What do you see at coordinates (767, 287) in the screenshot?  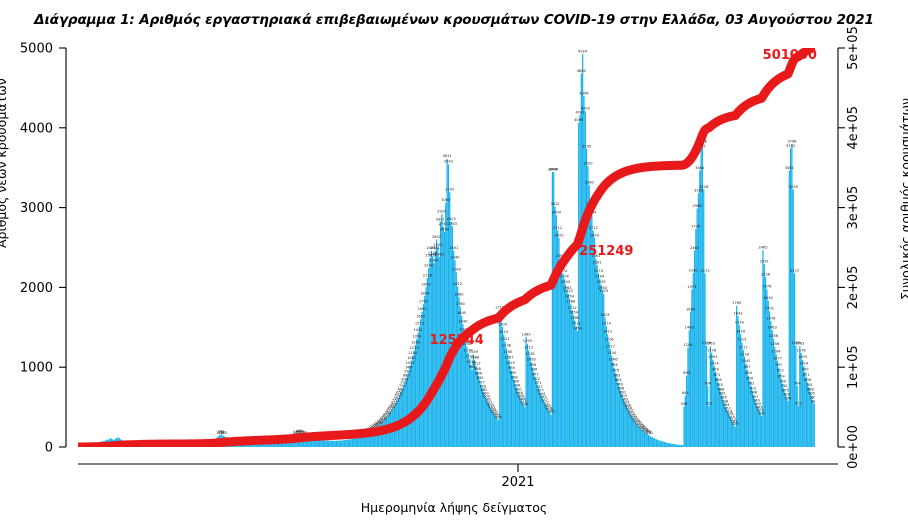 I see `svg-text: 1976` at bounding box center [767, 287].